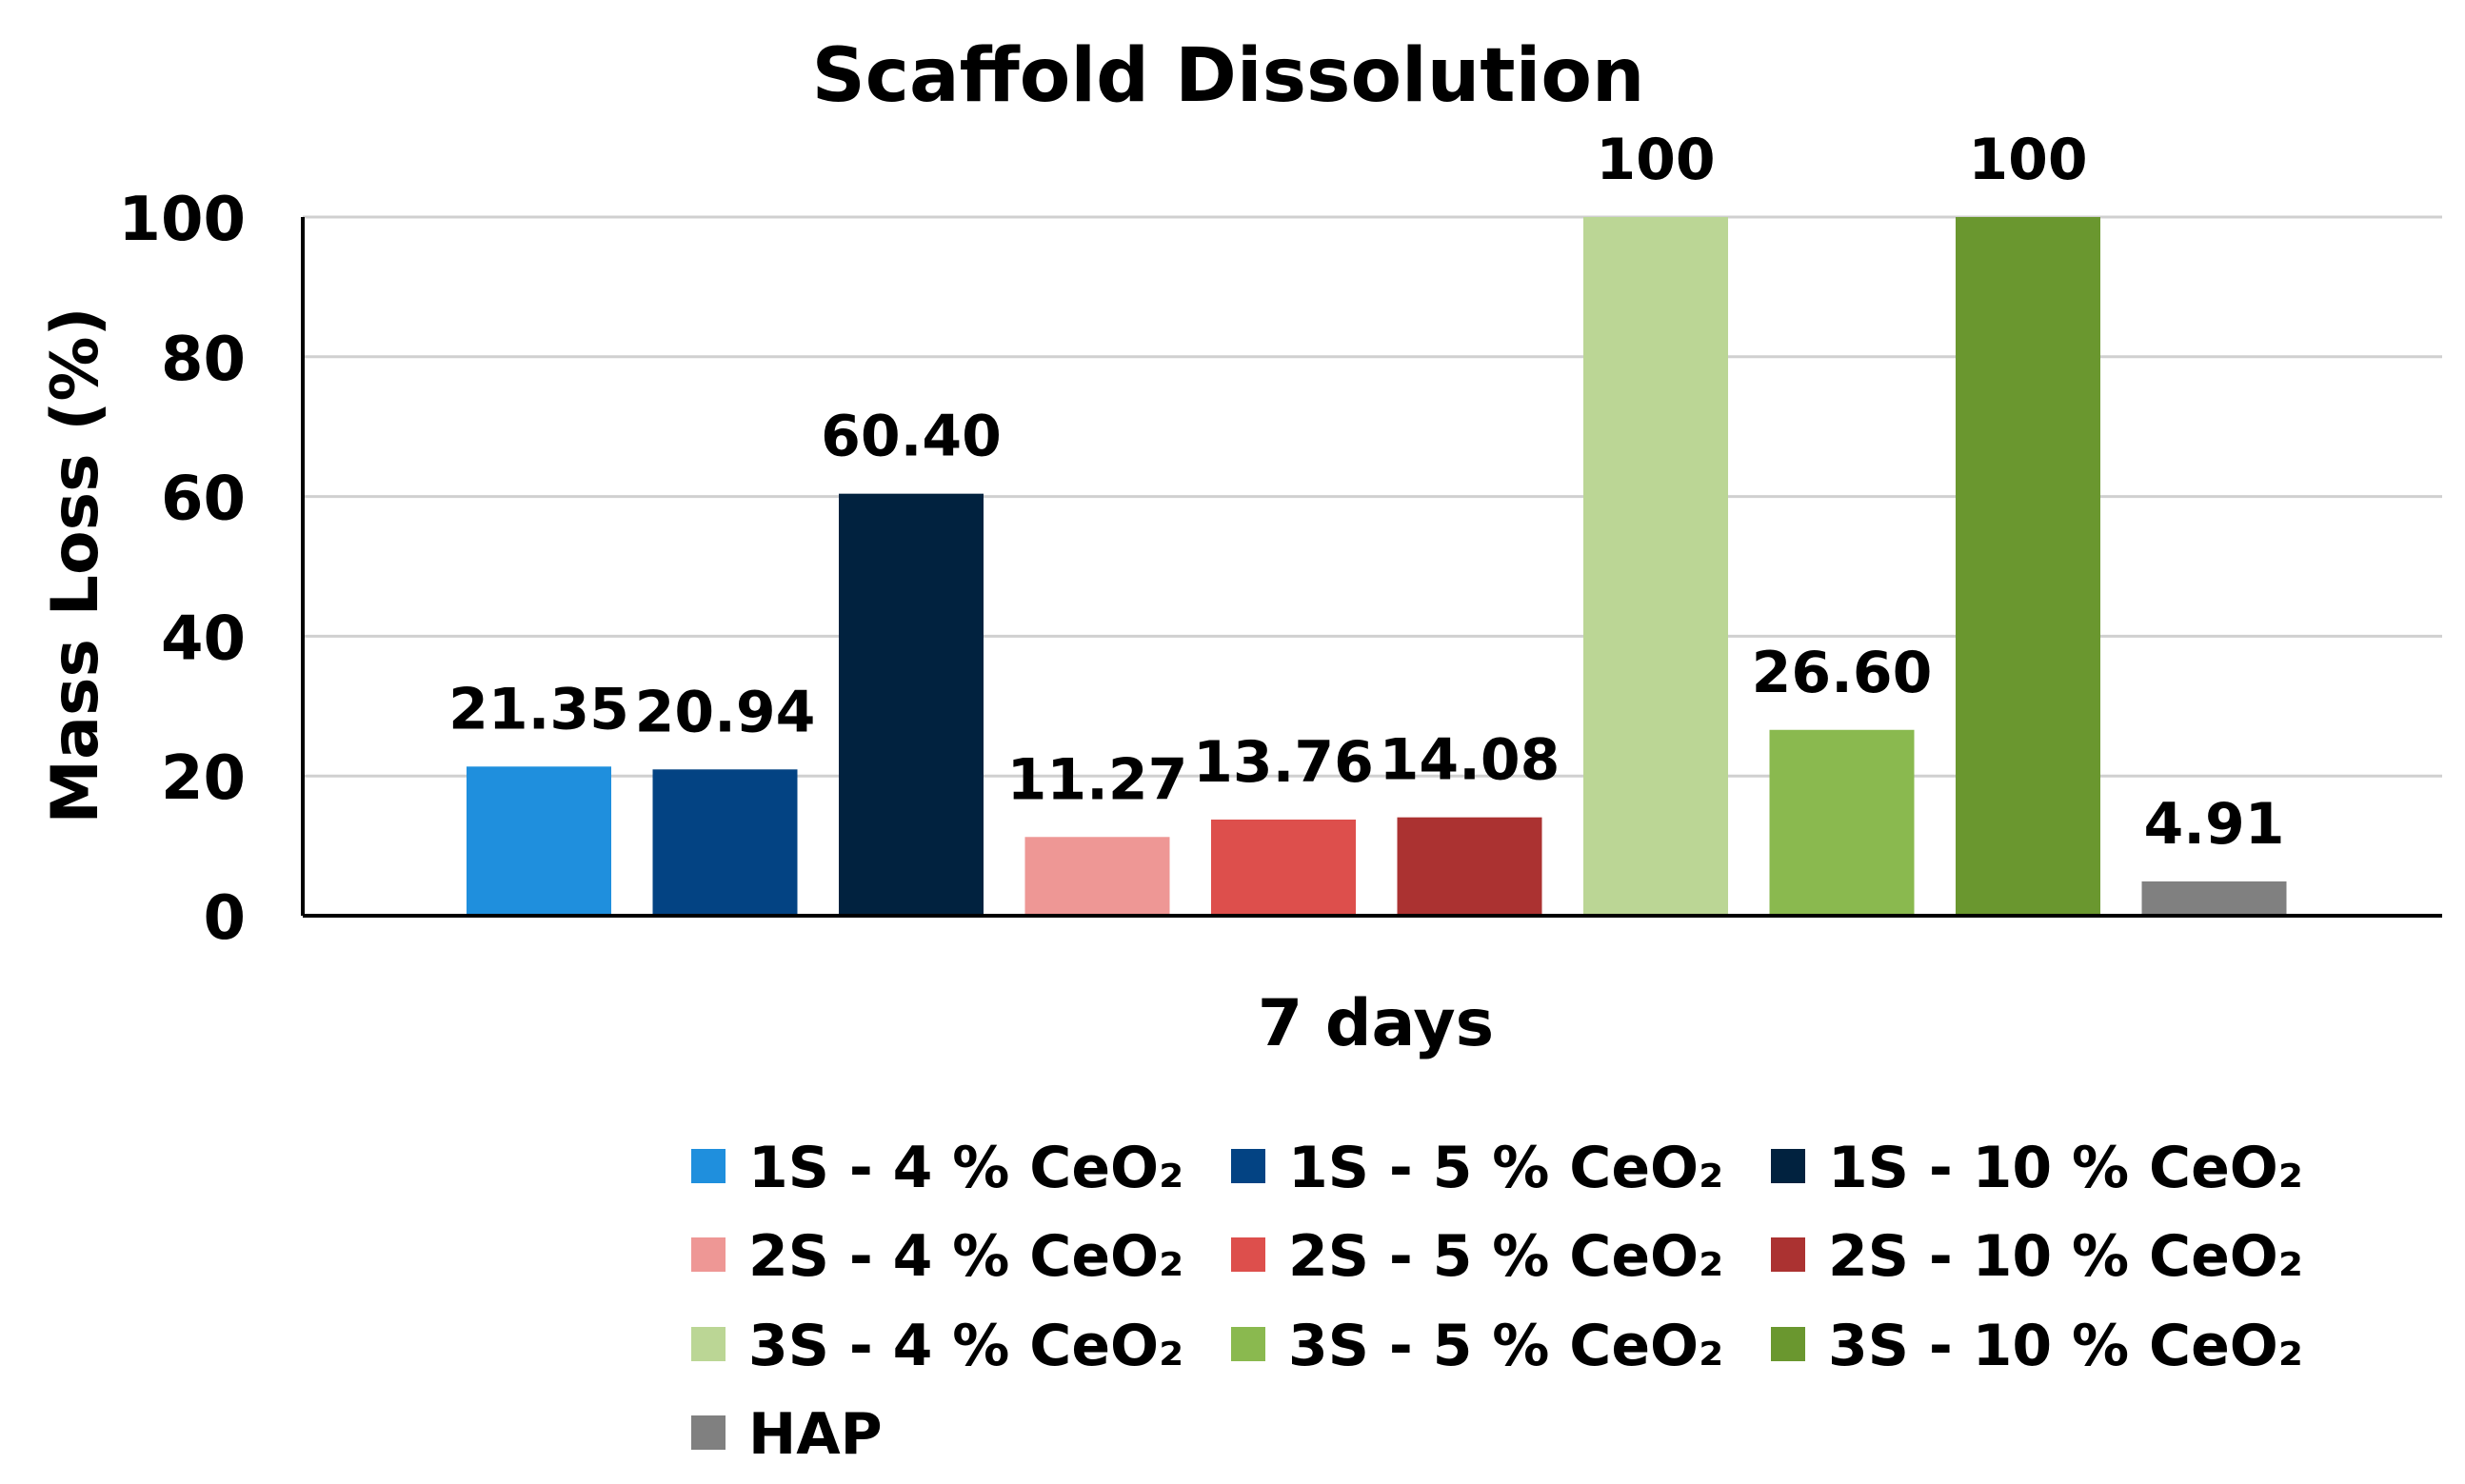 This screenshot has height=1484, width=2465. What do you see at coordinates (1505, 1256) in the screenshot?
I see `legend-label: 2S - 5 % CeO₂` at bounding box center [1505, 1256].